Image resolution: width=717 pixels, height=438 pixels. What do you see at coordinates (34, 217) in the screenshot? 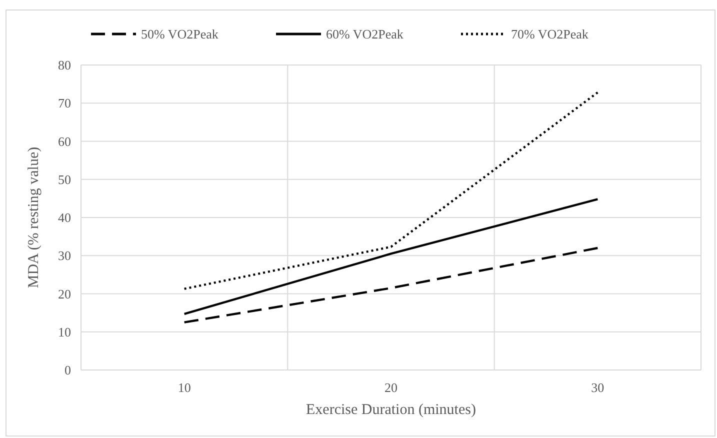
I see `y-axis-title: MDA (% resting value)` at bounding box center [34, 217].